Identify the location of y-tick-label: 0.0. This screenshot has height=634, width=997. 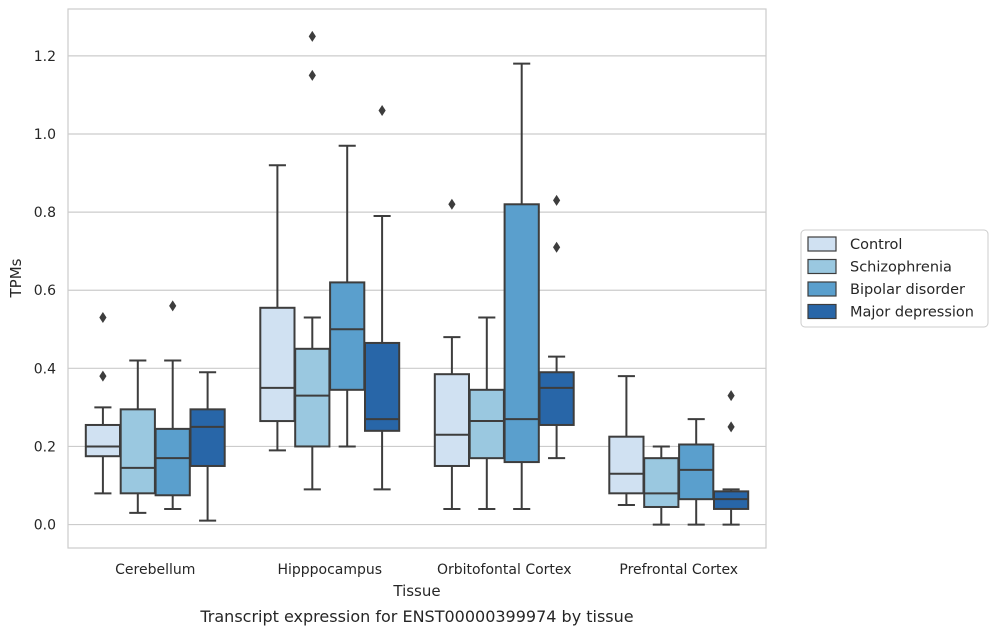
(45, 526).